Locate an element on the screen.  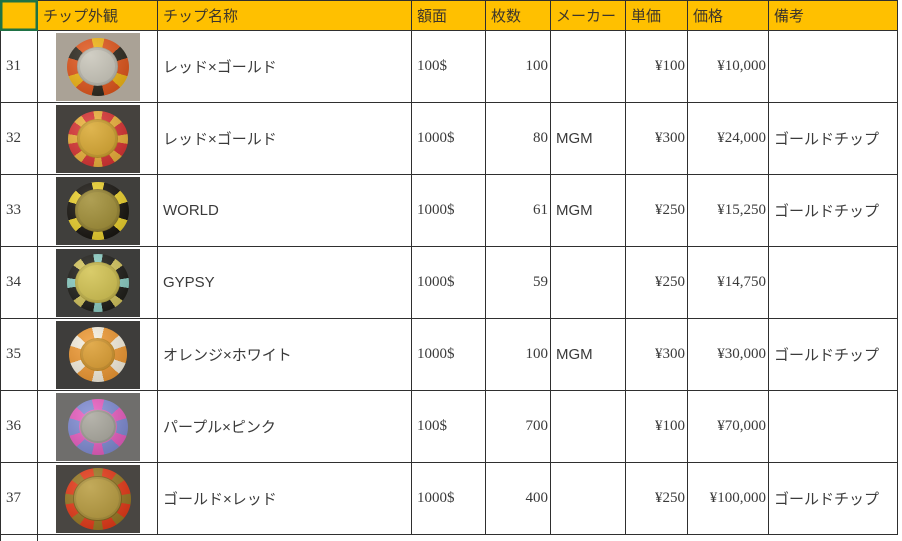
col-header-appearance: チップ外観 is located at coordinates (97, 15).